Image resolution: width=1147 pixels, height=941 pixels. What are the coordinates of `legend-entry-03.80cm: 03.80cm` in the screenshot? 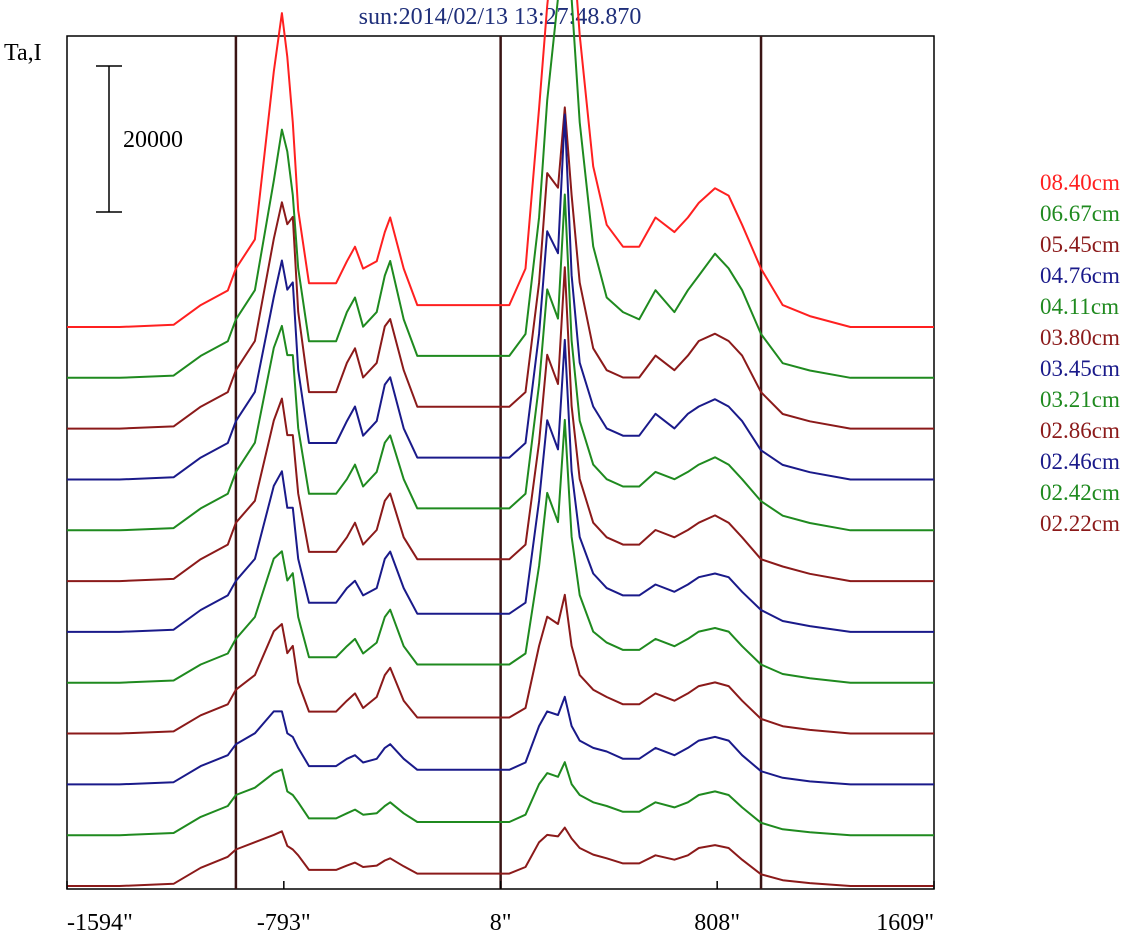 It's located at (1080, 337).